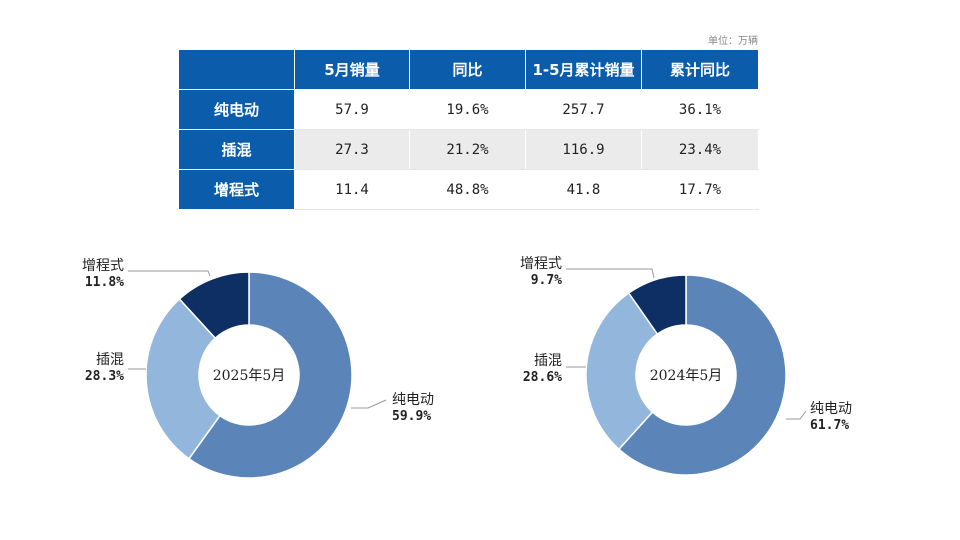 The height and width of the screenshot is (540, 960). Describe the element at coordinates (700, 69) in the screenshot. I see `header-ytd-yoy: 累计同比` at that location.